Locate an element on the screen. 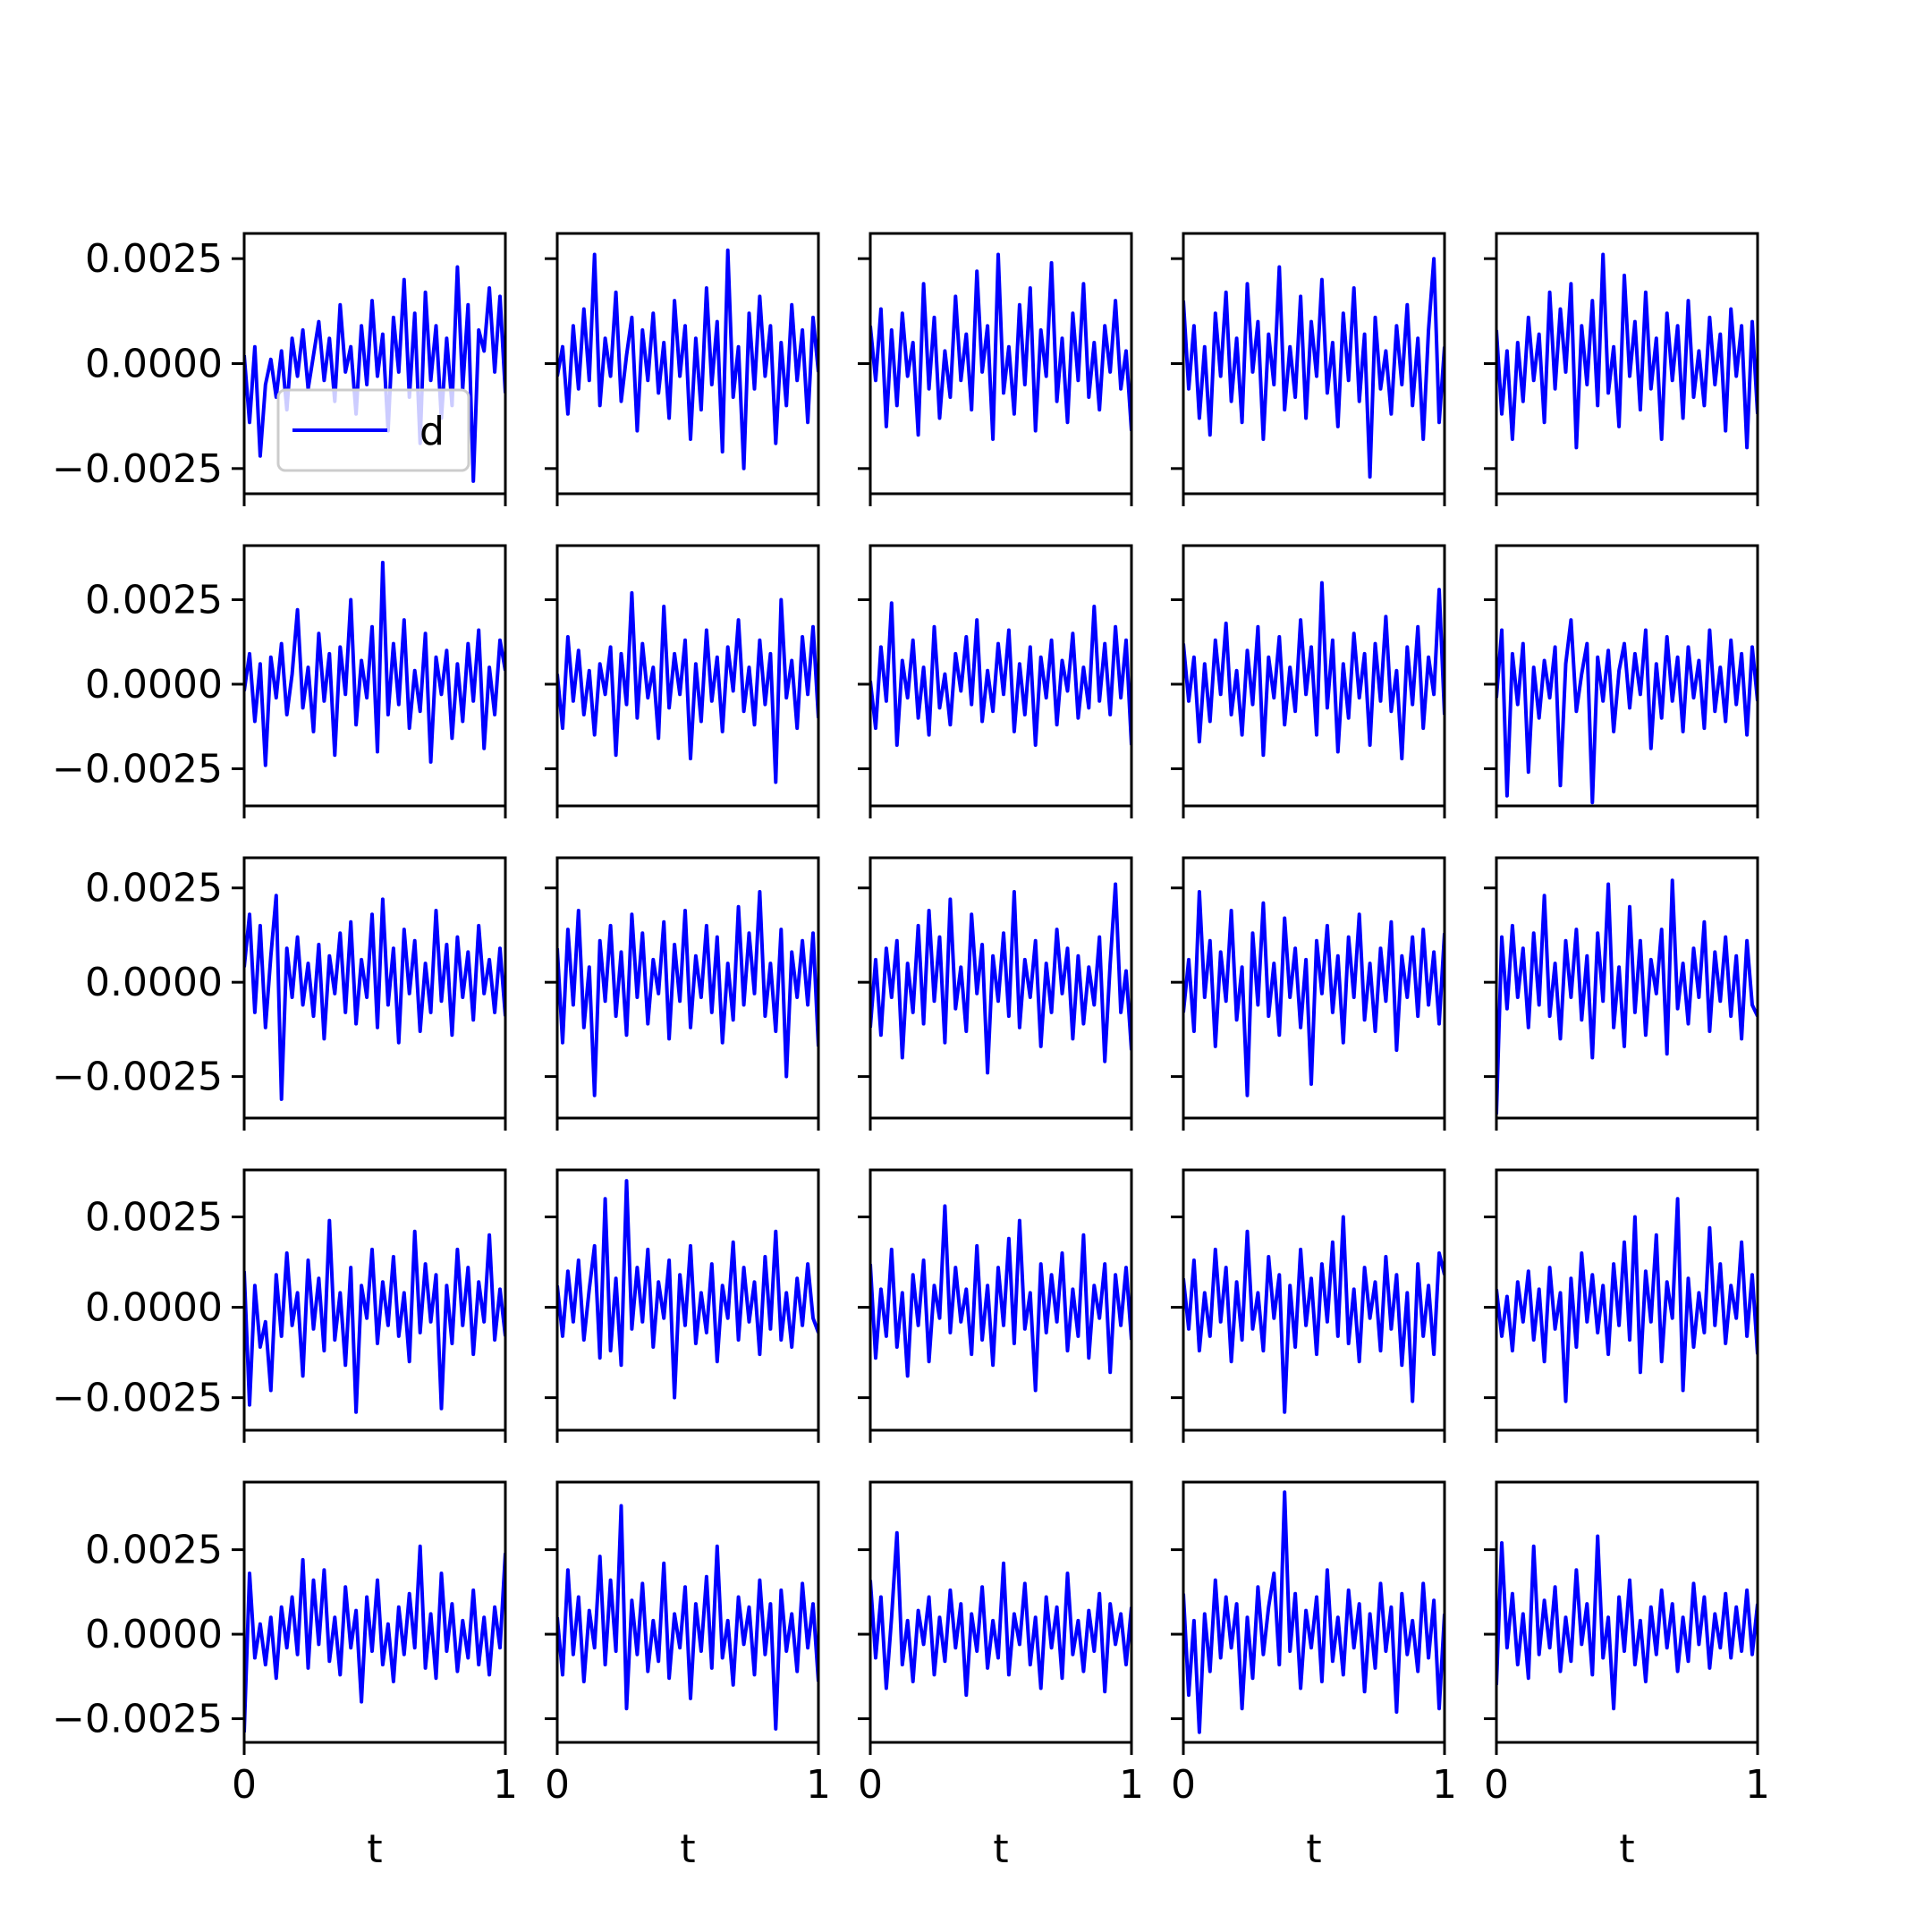 The width and height of the screenshot is (1932, 1932). panel-r4-c4 is located at coordinates (1308, 1305).